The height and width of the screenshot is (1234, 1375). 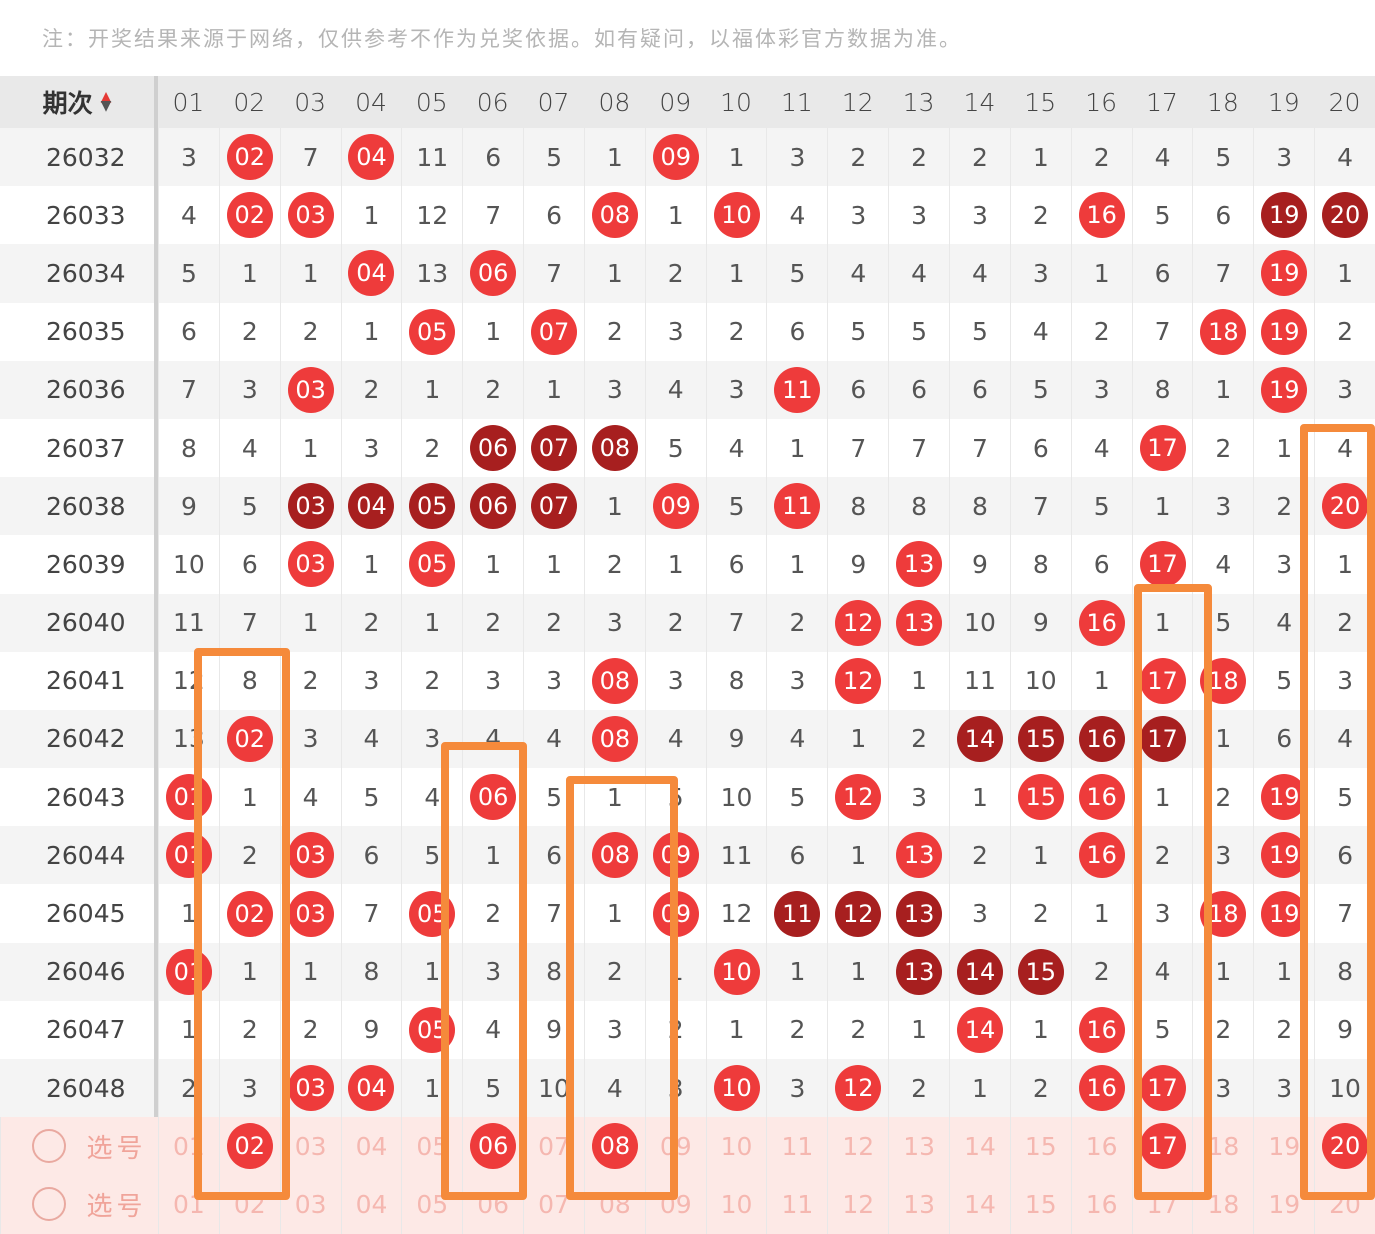 What do you see at coordinates (106, 101) in the screenshot?
I see `sort-toggle-icon: ▲ ▼` at bounding box center [106, 101].